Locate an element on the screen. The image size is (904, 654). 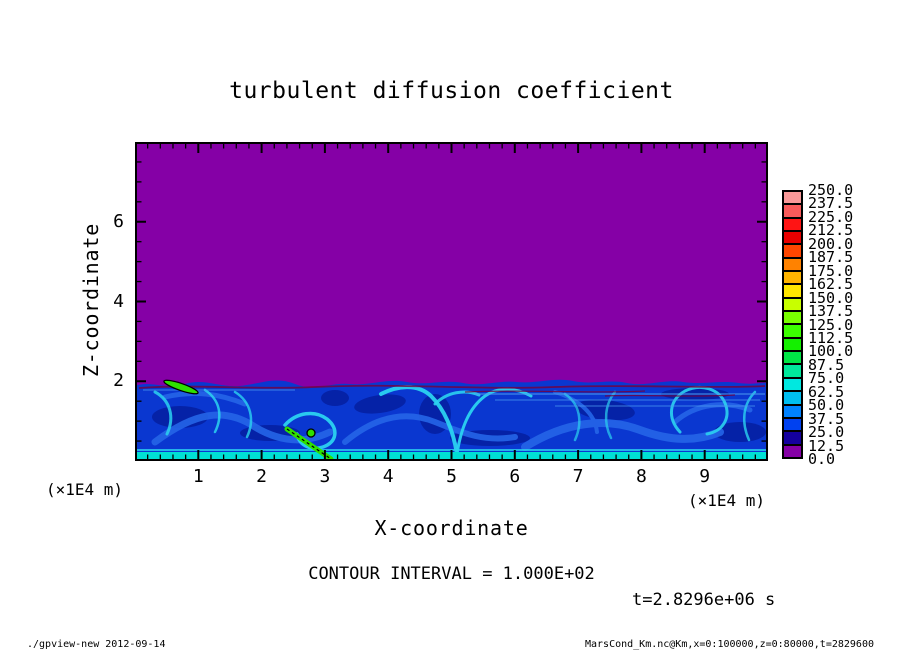
z-tick-label: 6 is located at coordinates (118, 221).